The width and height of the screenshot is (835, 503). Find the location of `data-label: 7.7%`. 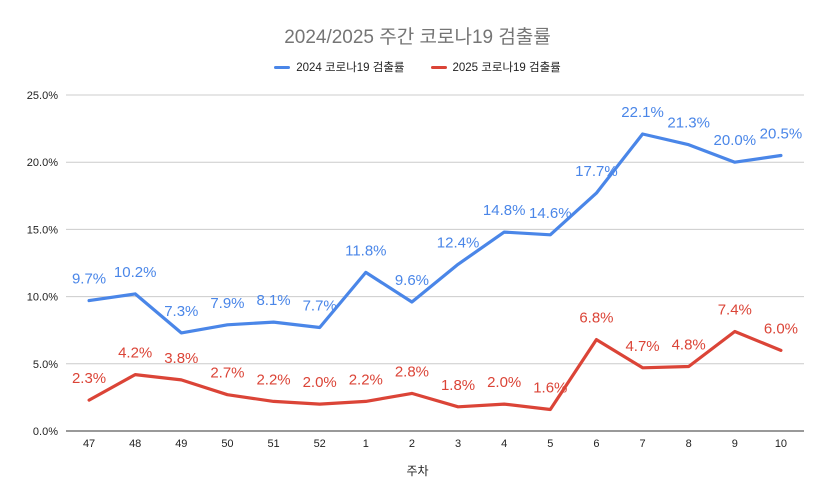

data-label: 7.7% is located at coordinates (320, 306).